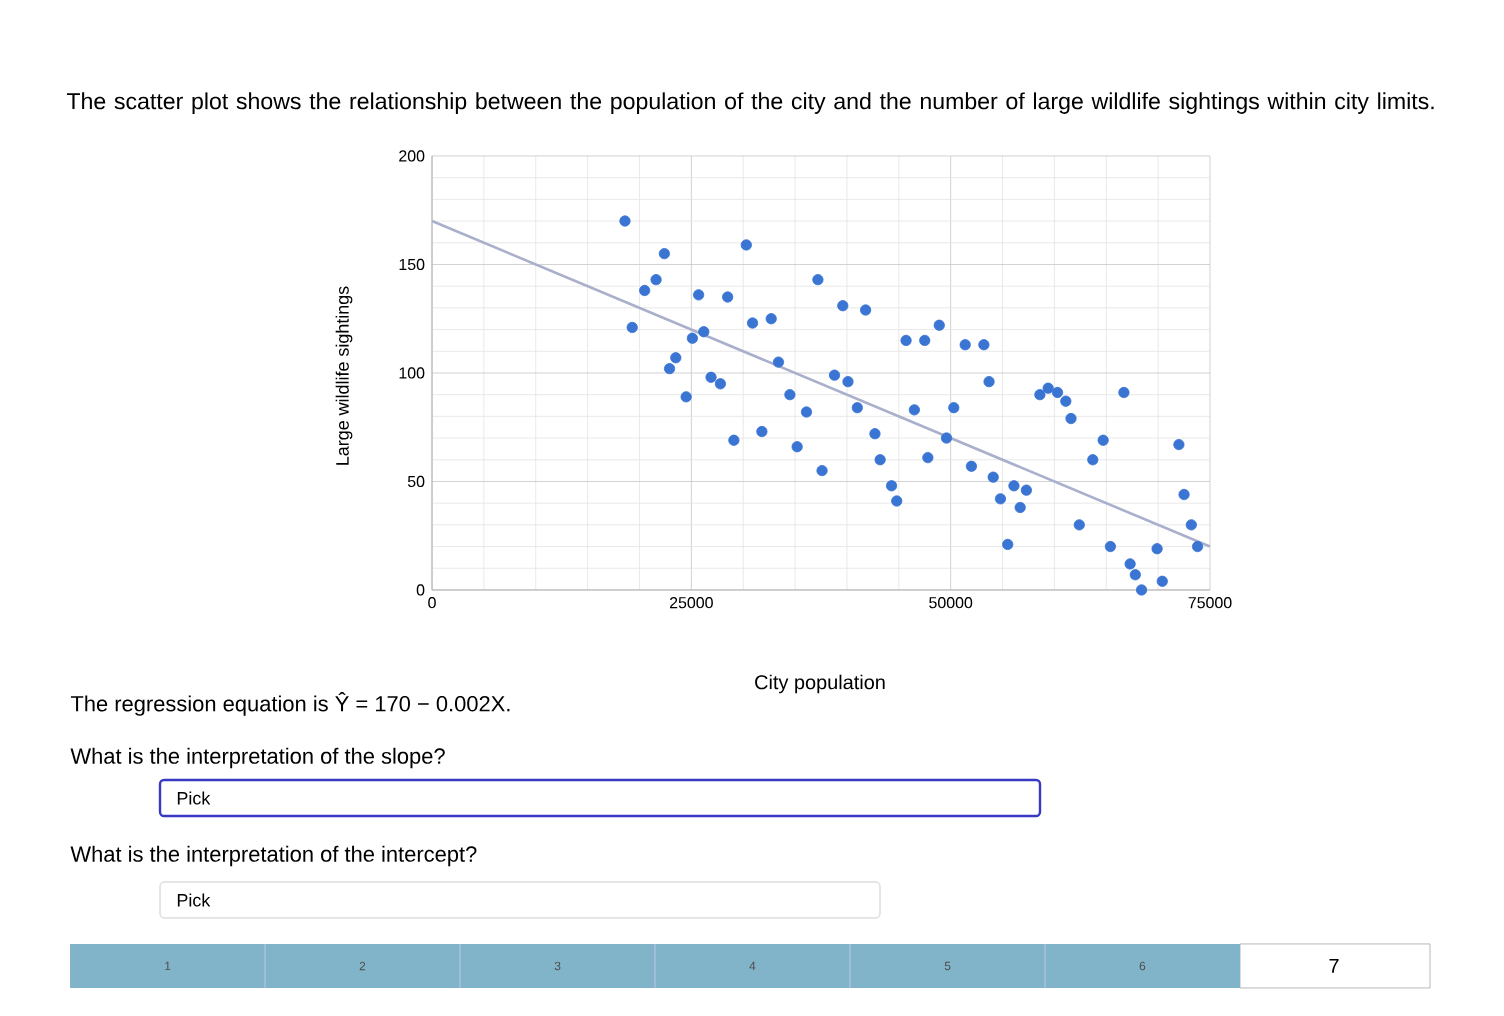 The width and height of the screenshot is (1504, 1016). Describe the element at coordinates (1334, 966) in the screenshot. I see `text: 7` at that location.